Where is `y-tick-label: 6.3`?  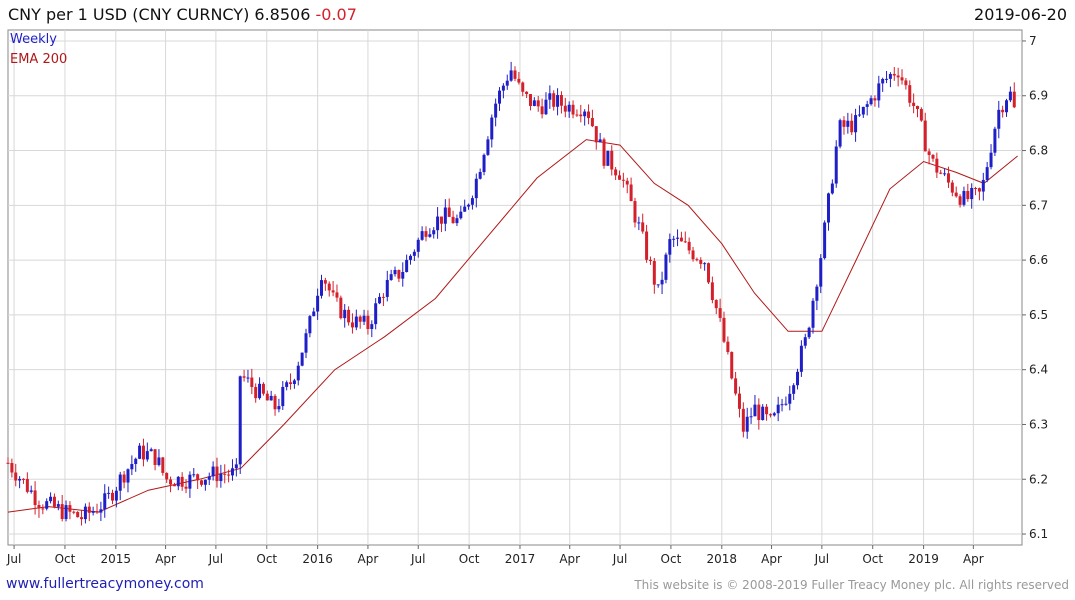 y-tick-label: 6.3 is located at coordinates (1038, 424).